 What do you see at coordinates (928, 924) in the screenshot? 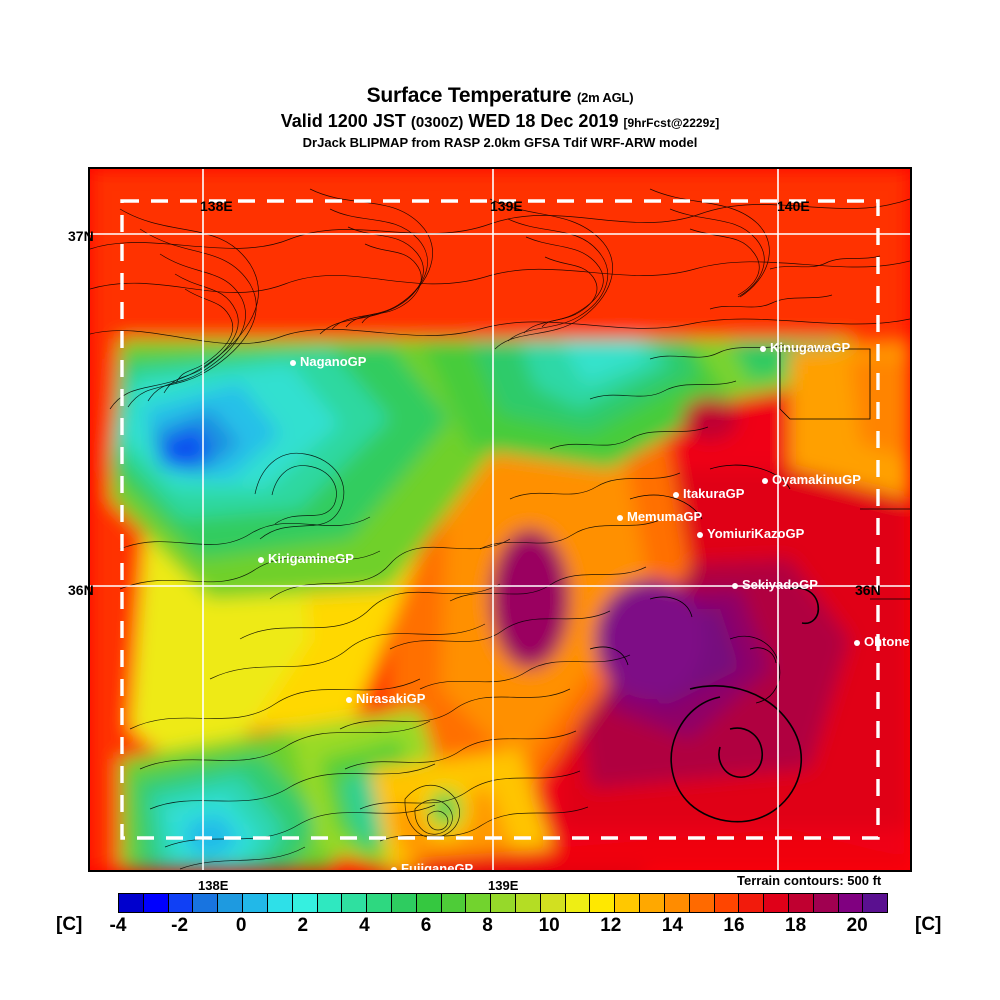
I see `colorbar-unit-right: [C]` at bounding box center [928, 924].